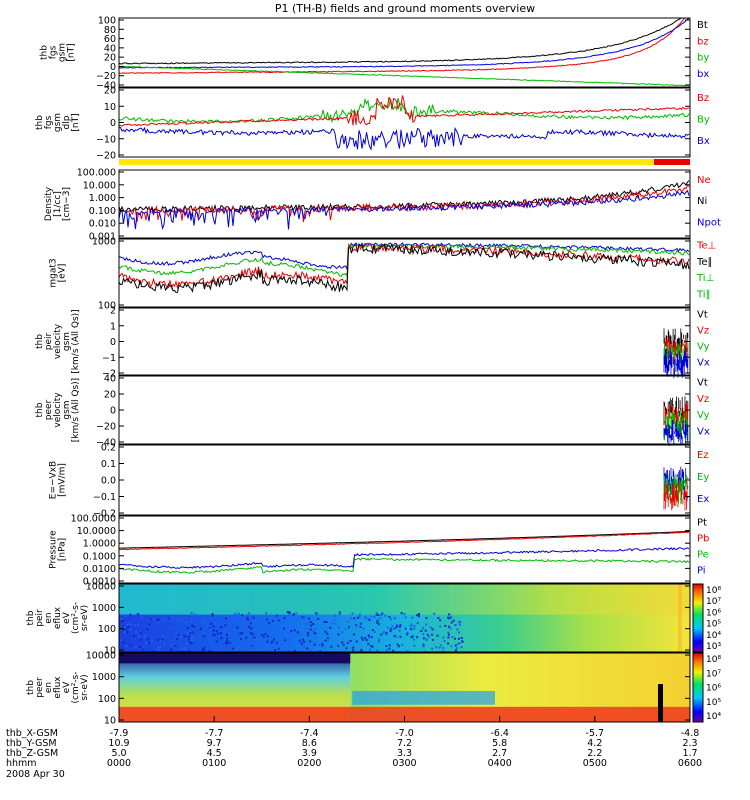 This screenshot has width=750, height=800. I want to click on y-axis-label: E=−VxB, so click(54, 480).